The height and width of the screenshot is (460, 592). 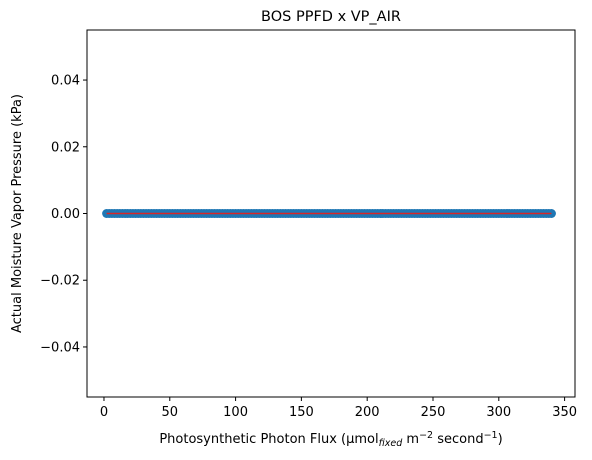 What do you see at coordinates (426, 435) in the screenshot?
I see `x-axis-label-sup1: −2` at bounding box center [426, 435].